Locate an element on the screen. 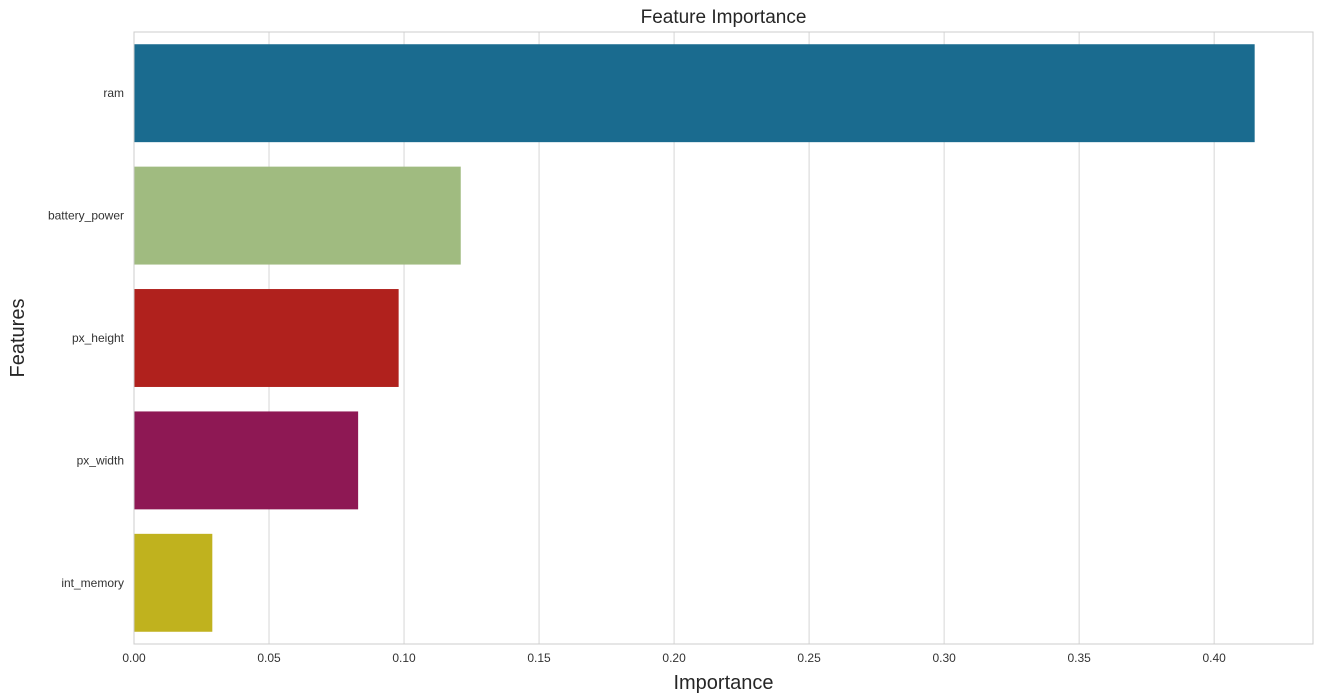 The height and width of the screenshot is (697, 1323). x-tick-label: 0.20 is located at coordinates (674, 658).